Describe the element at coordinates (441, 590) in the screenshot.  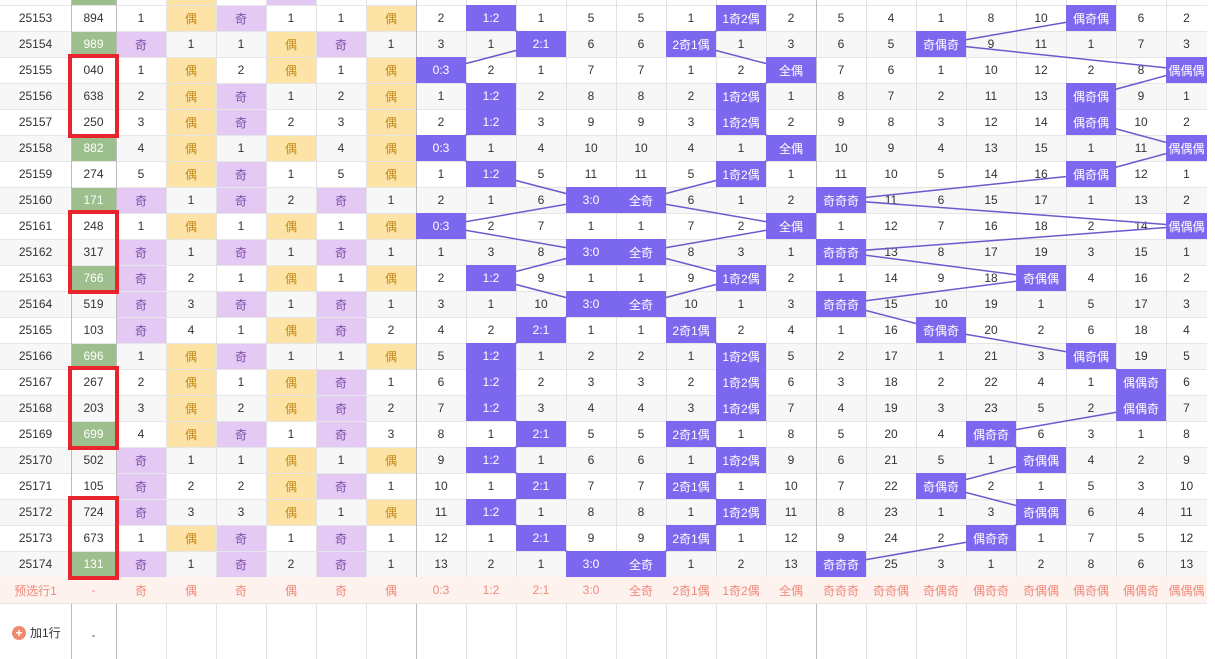
I see `preselect-option: 0:3` at that location.